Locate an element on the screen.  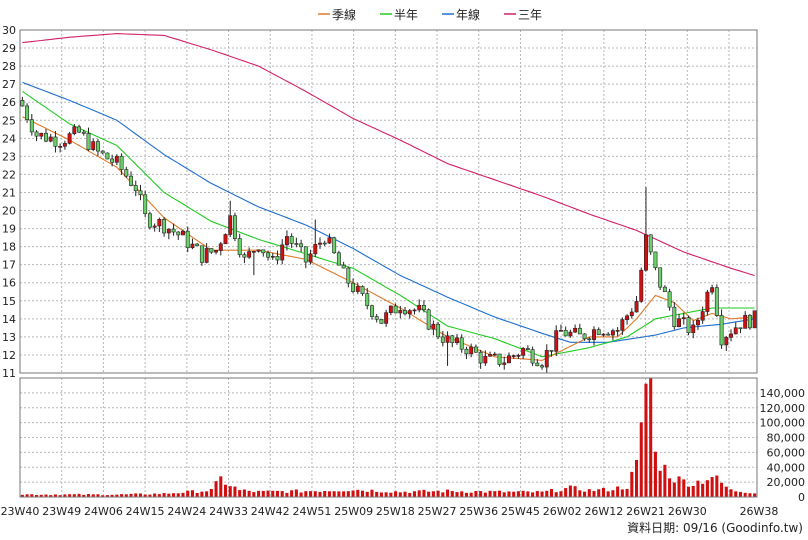
x-tick-label: 24W06 is located at coordinates (103, 511).